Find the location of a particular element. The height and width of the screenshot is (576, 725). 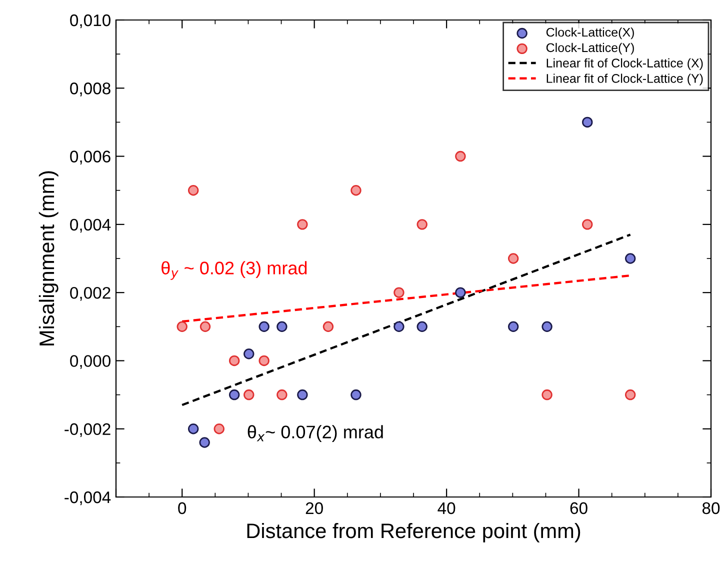

x-tick-label: 80 is located at coordinates (711, 508).